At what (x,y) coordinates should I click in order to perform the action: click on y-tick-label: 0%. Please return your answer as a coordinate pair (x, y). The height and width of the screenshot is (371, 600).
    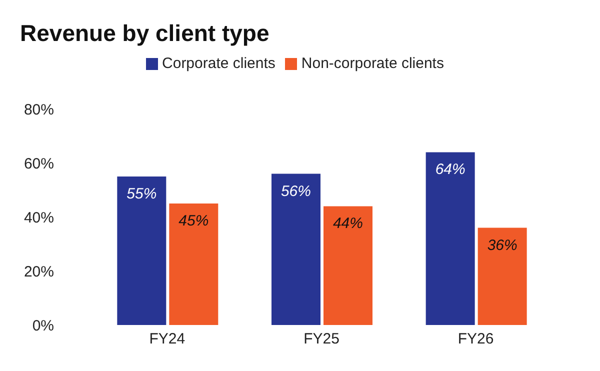
    Looking at the image, I should click on (43, 325).